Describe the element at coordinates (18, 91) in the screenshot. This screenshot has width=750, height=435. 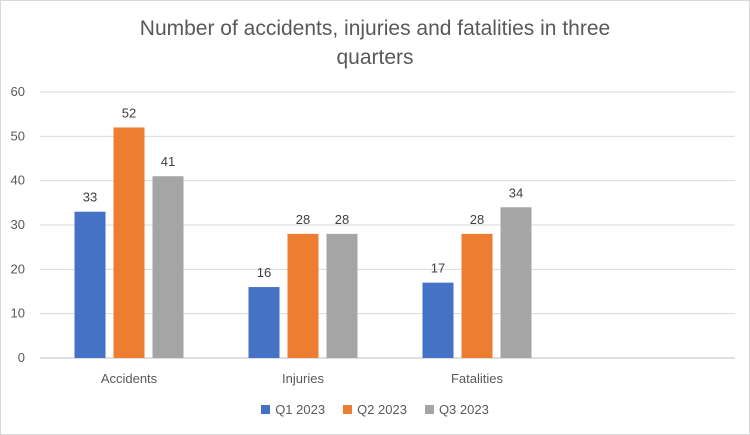
I see `y-tick-label: 60` at that location.